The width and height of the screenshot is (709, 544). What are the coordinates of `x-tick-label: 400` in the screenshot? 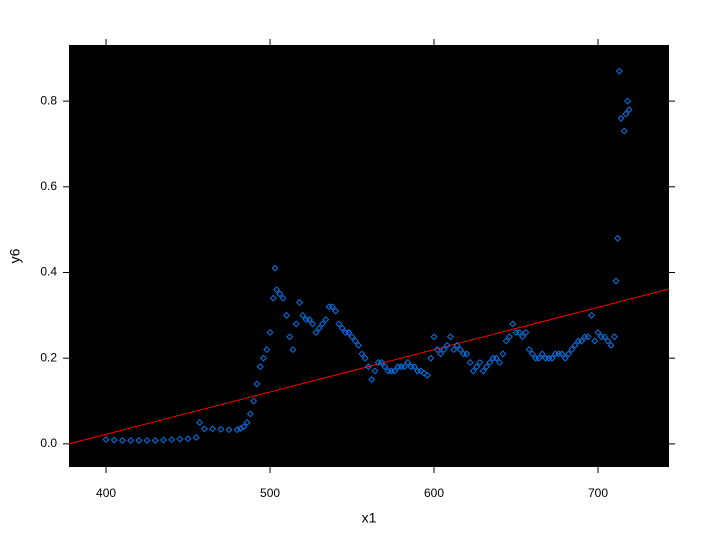 It's located at (106, 493).